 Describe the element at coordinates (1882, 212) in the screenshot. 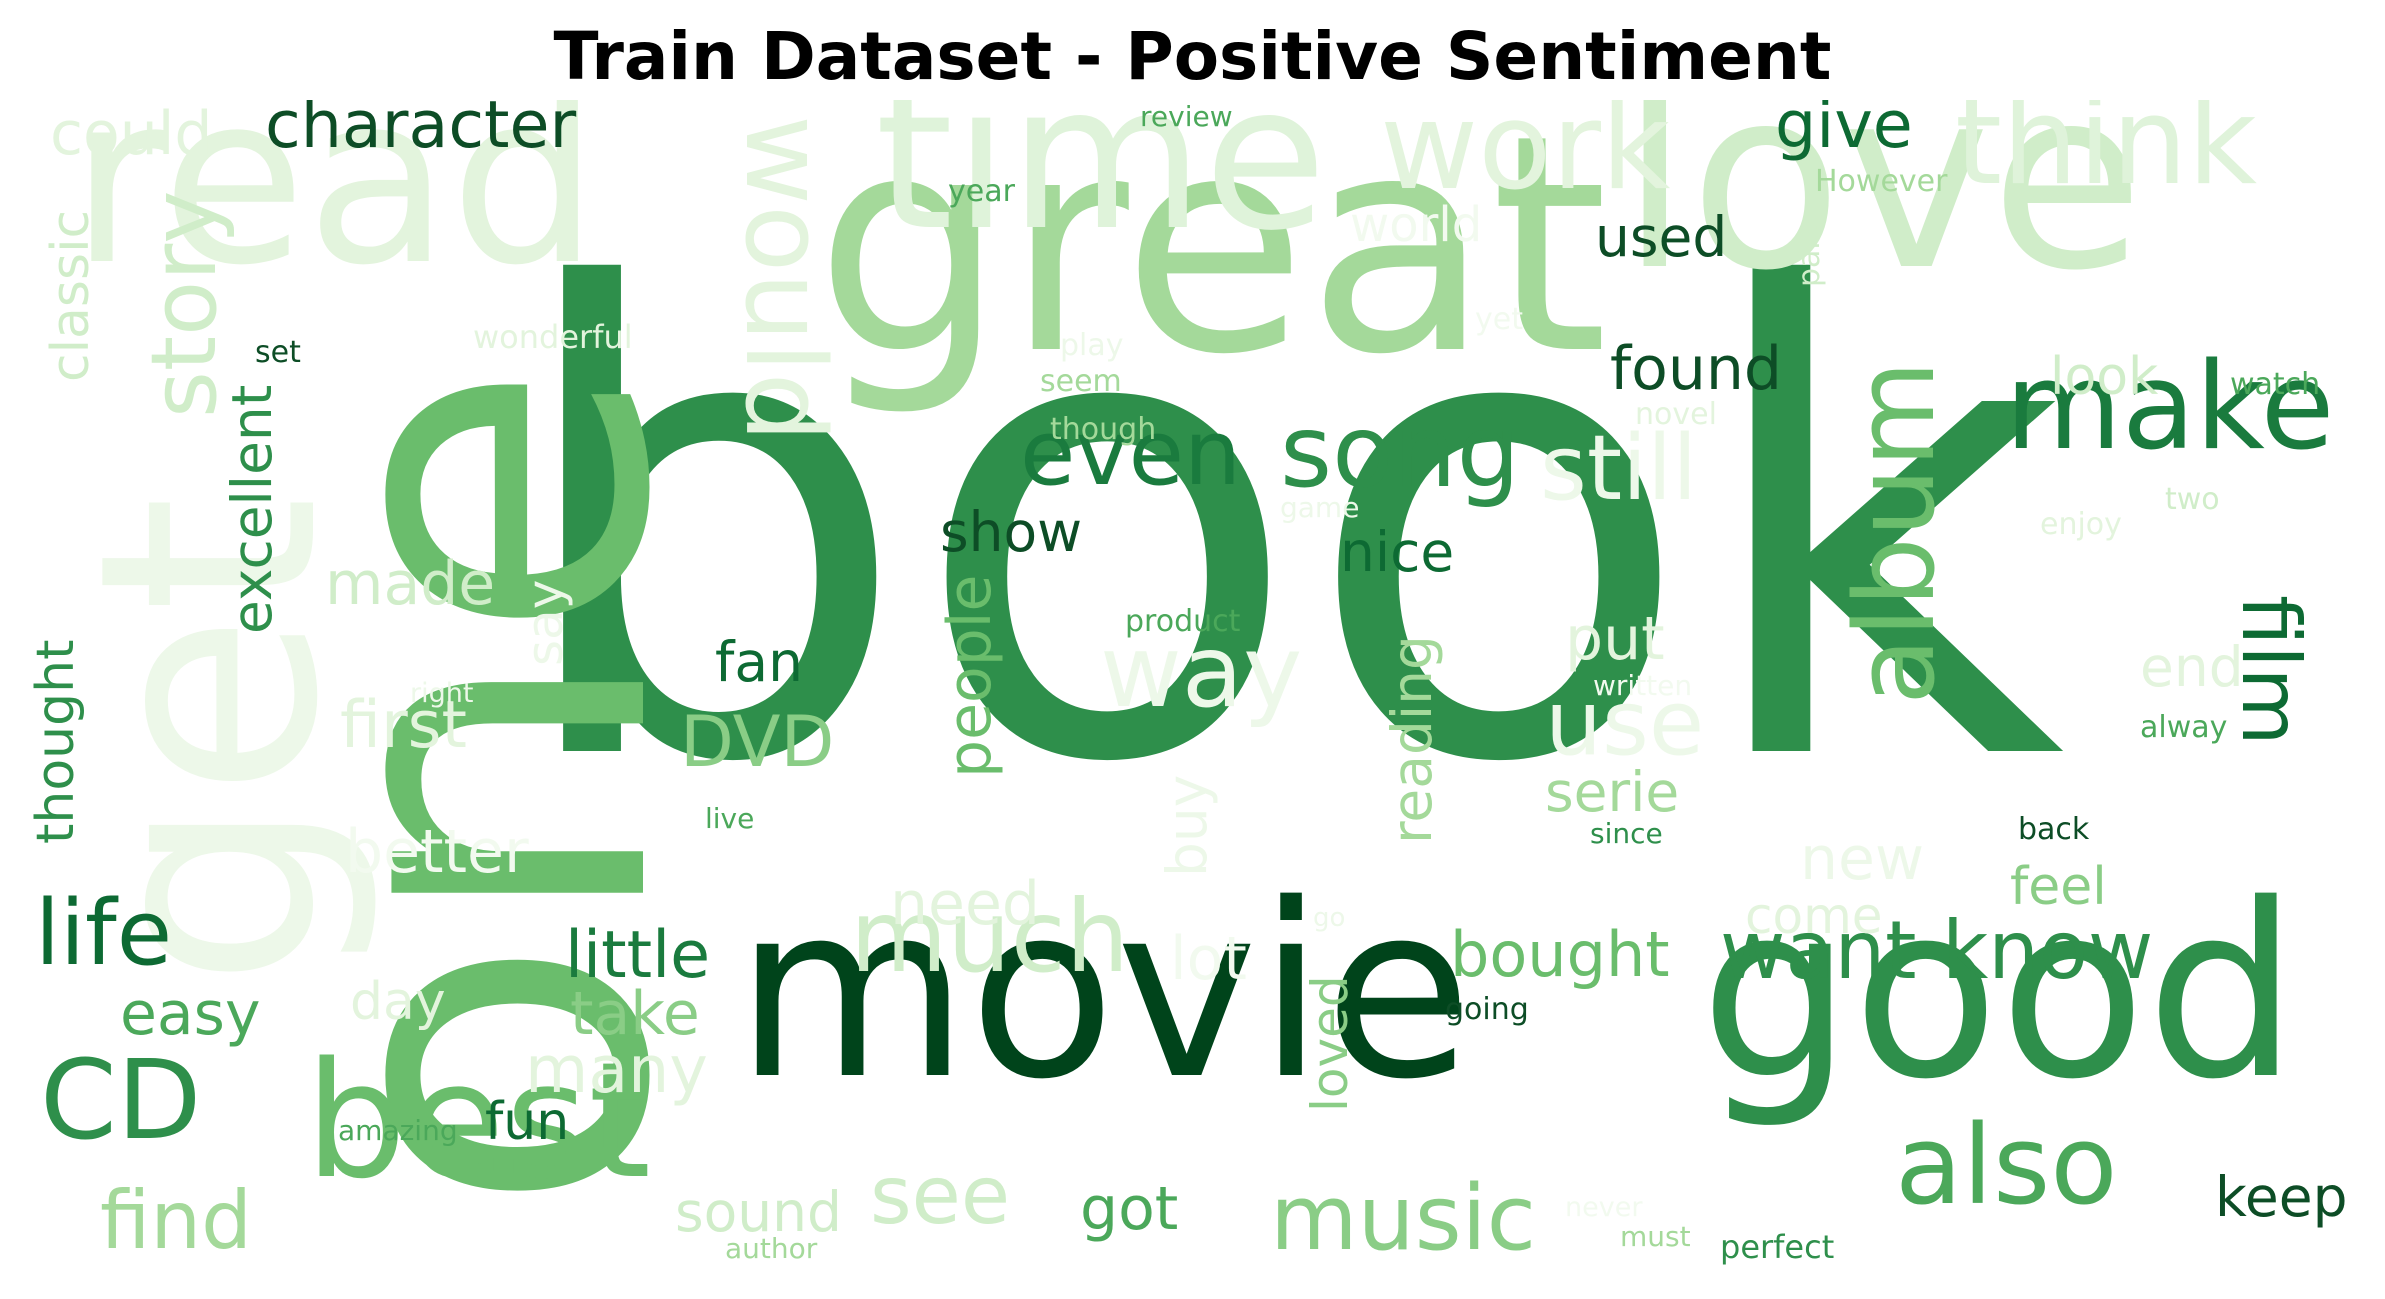

I see `word-love: love` at that location.